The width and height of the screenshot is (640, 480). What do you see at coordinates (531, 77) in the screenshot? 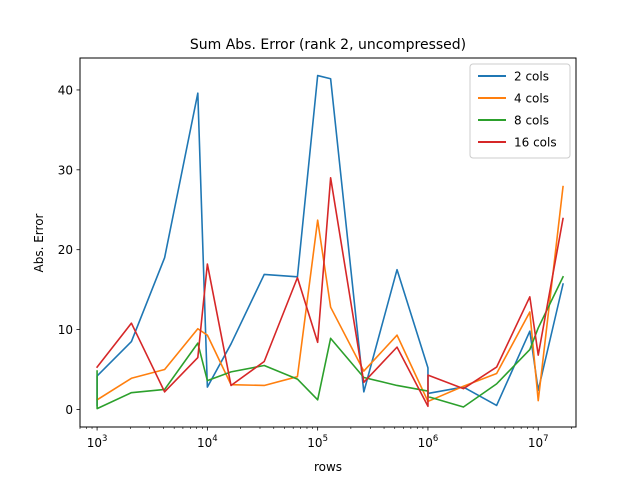
I see `legend-entry: 2 cols` at bounding box center [531, 77].